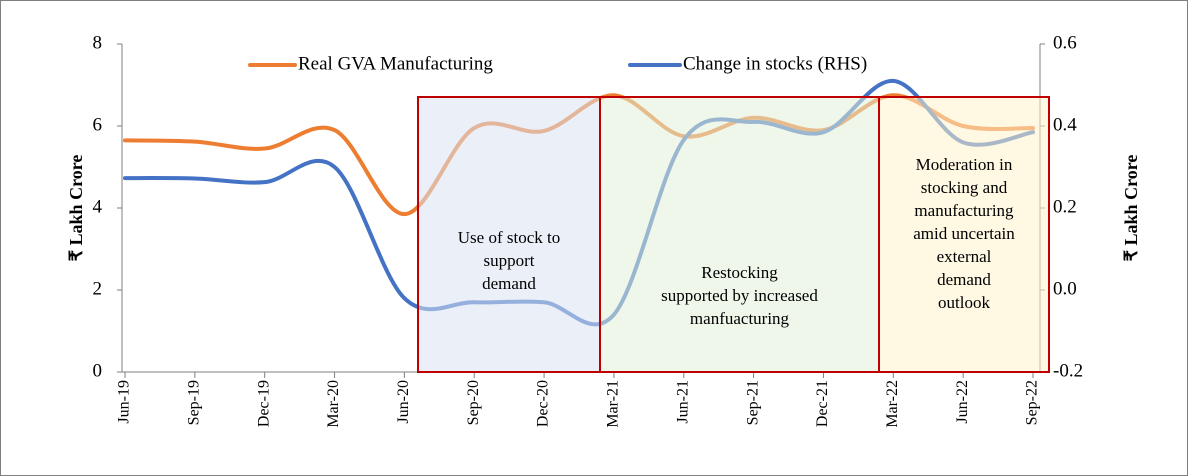 The height and width of the screenshot is (476, 1188). Describe the element at coordinates (739, 272) in the screenshot. I see `annotation-text: Restocking` at that location.